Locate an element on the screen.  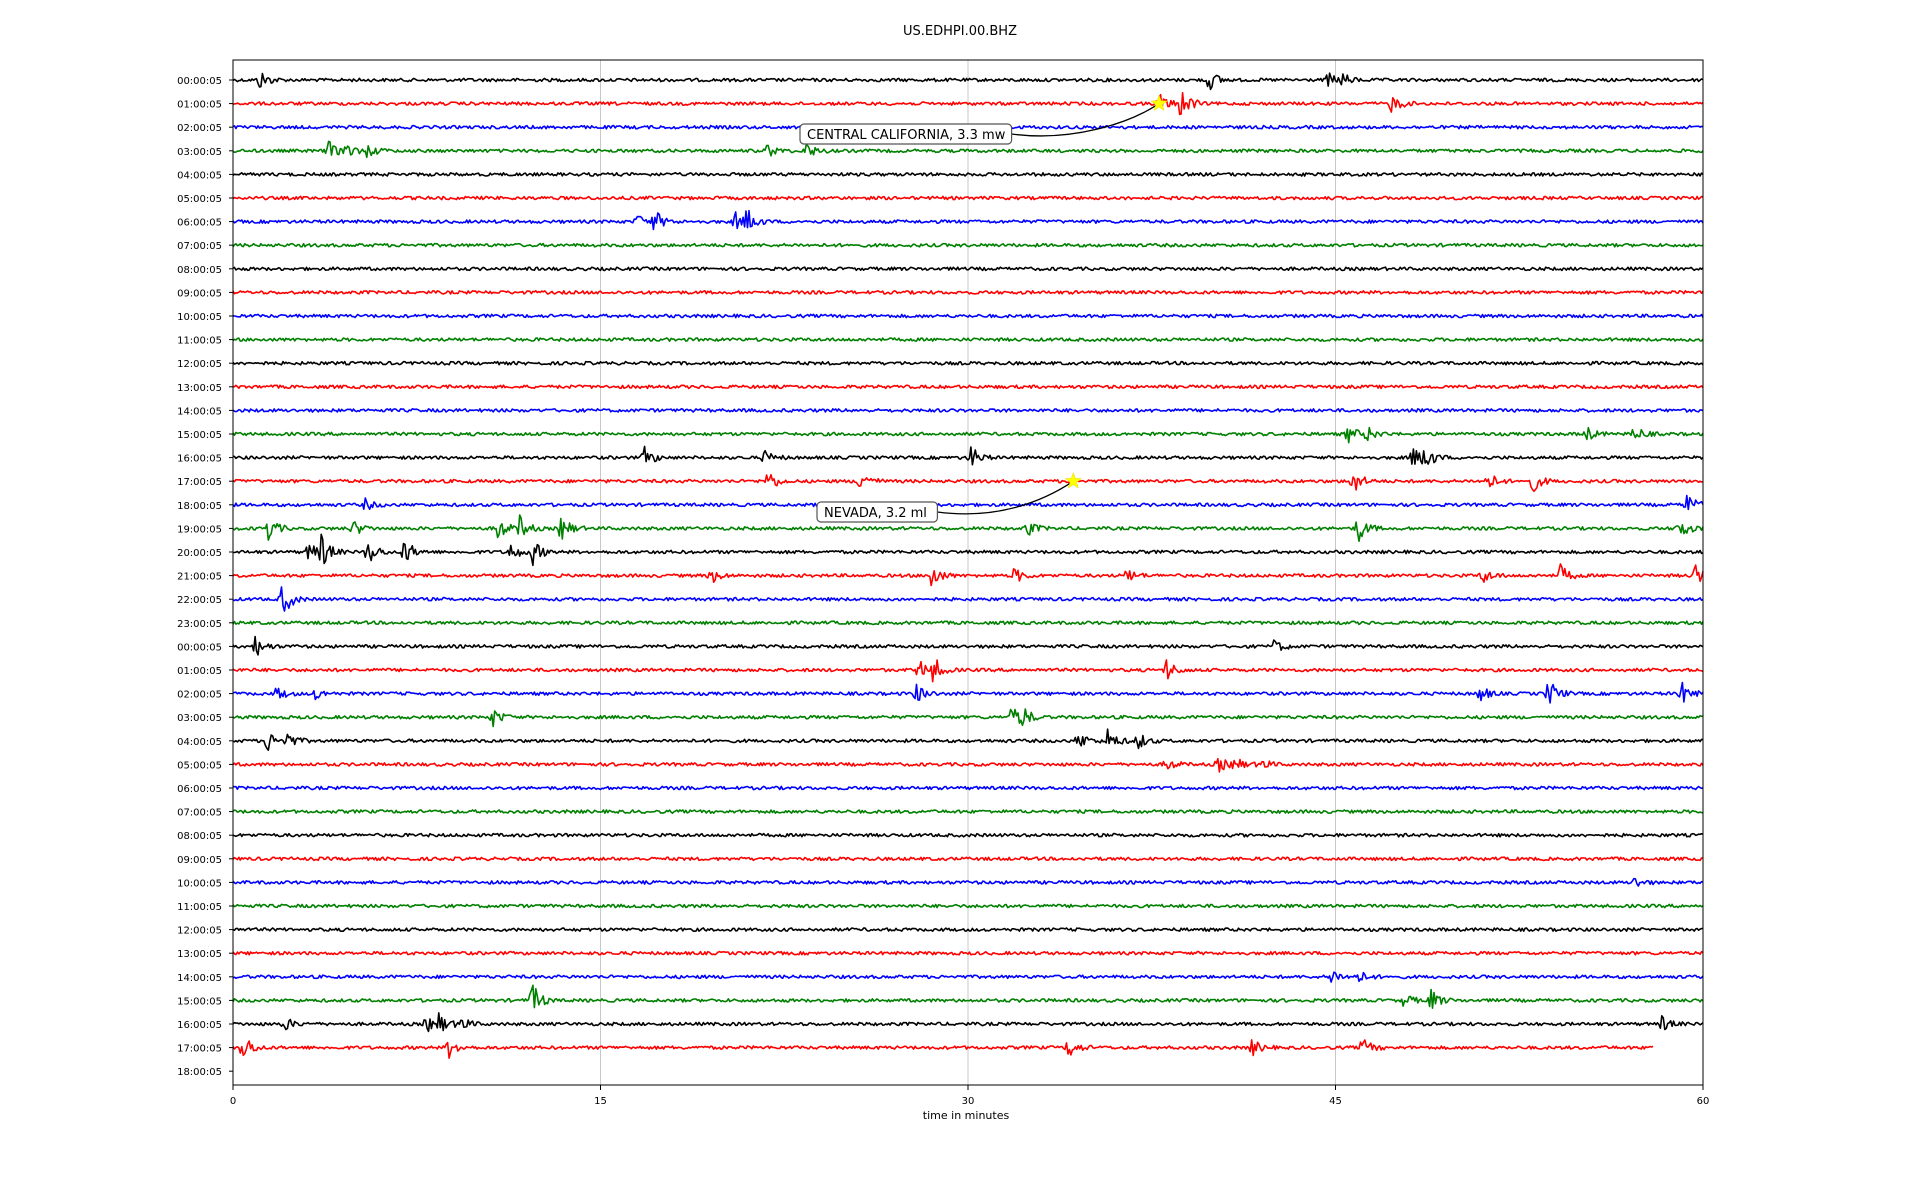
event-label: NEVADA, 3.2 ml is located at coordinates (875, 513).